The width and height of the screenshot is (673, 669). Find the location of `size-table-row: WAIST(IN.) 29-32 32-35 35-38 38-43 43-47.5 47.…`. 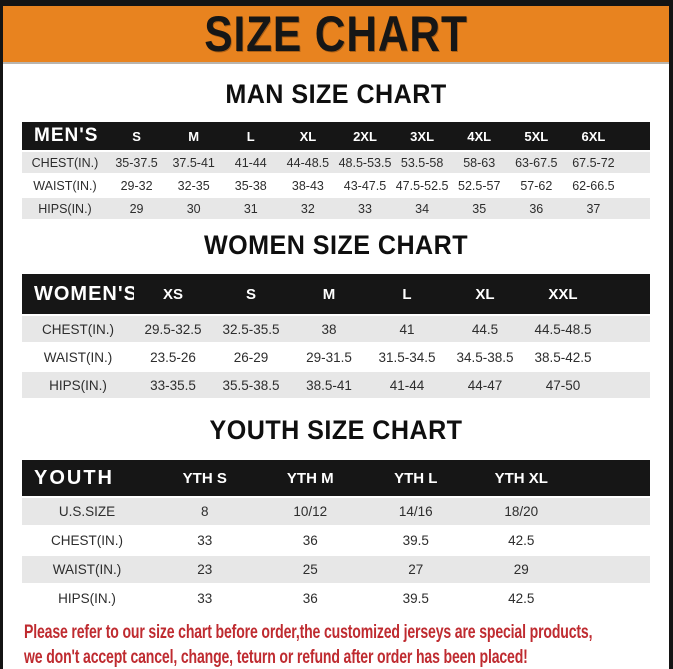

size-table-row: WAIST(IN.) 29-32 32-35 35-38 38-43 43-47.5 47.… is located at coordinates (336, 185).